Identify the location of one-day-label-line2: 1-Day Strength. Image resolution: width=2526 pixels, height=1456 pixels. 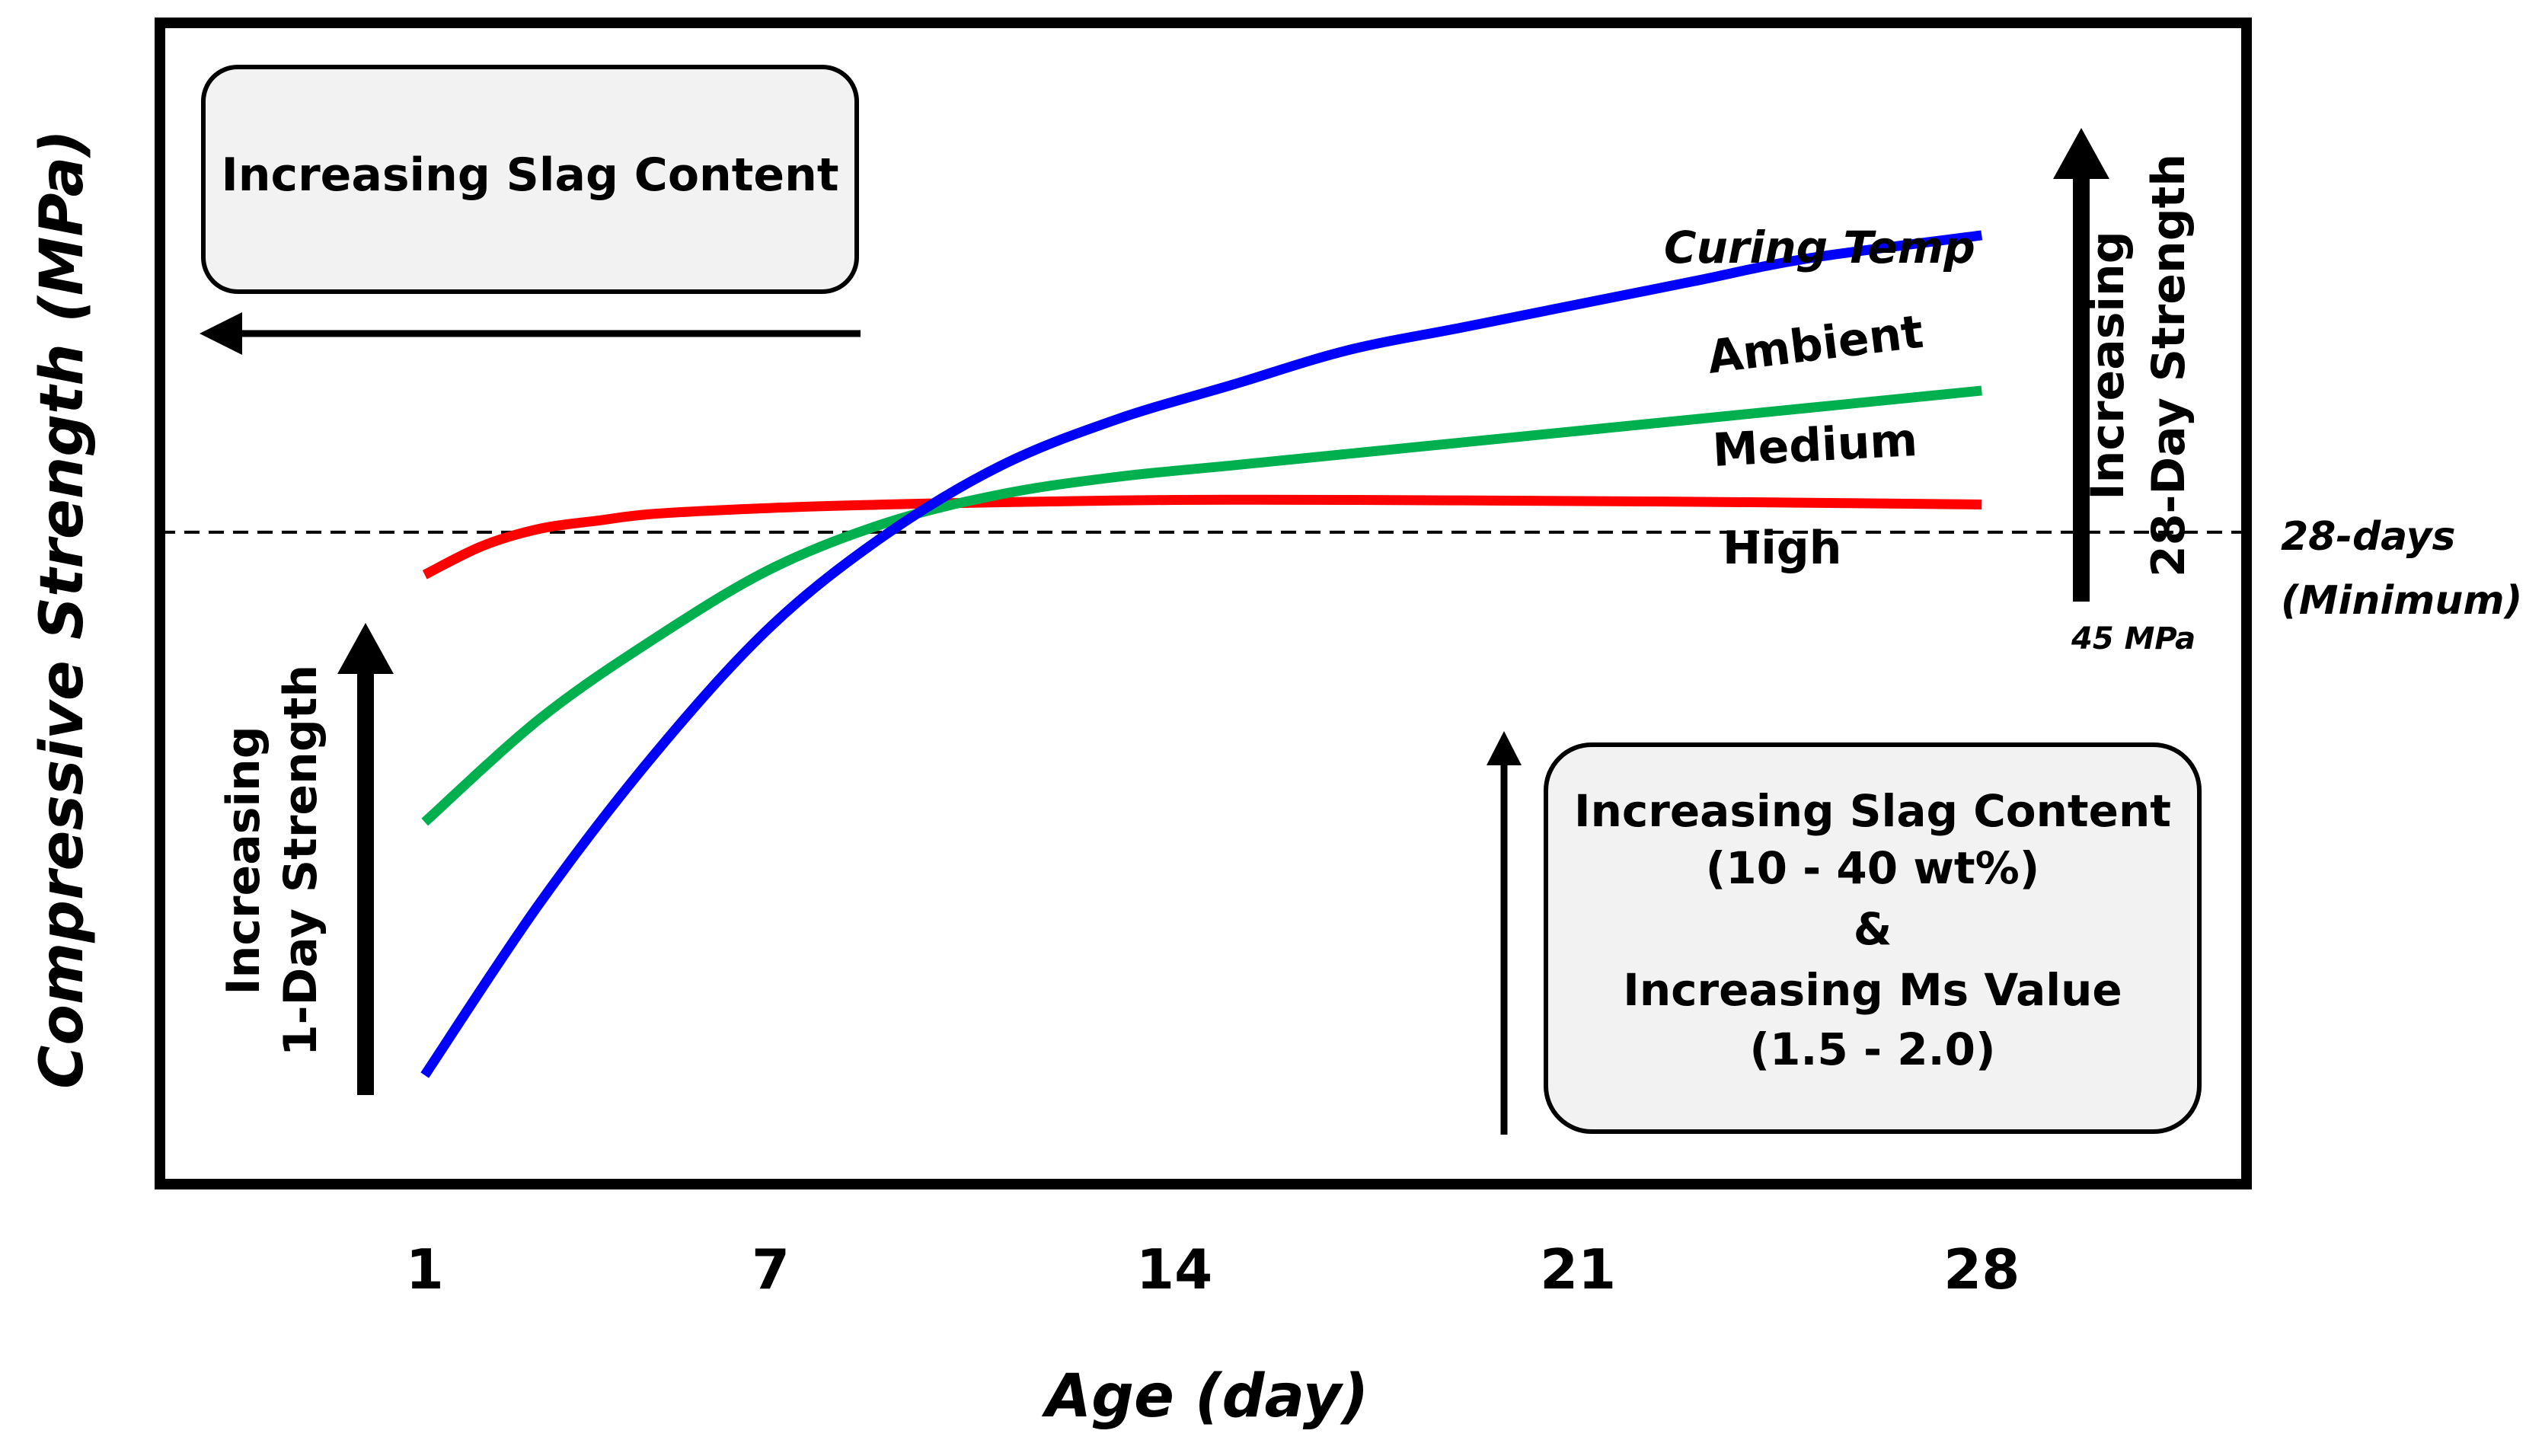
(300, 860).